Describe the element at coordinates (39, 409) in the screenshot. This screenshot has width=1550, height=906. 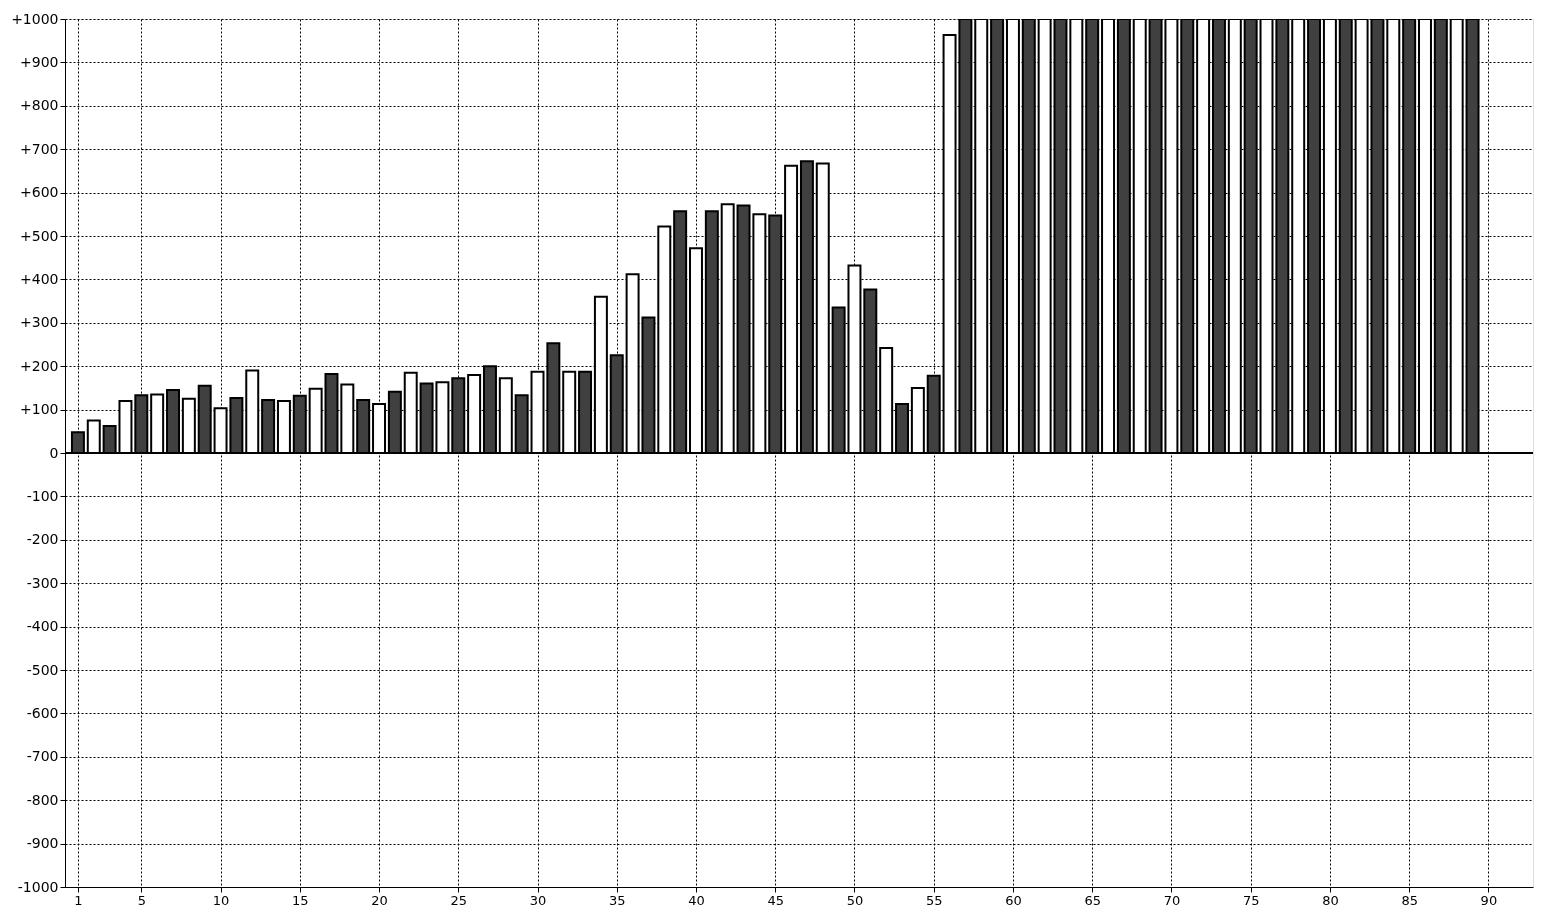
I see `y-tick-label: +100` at that location.